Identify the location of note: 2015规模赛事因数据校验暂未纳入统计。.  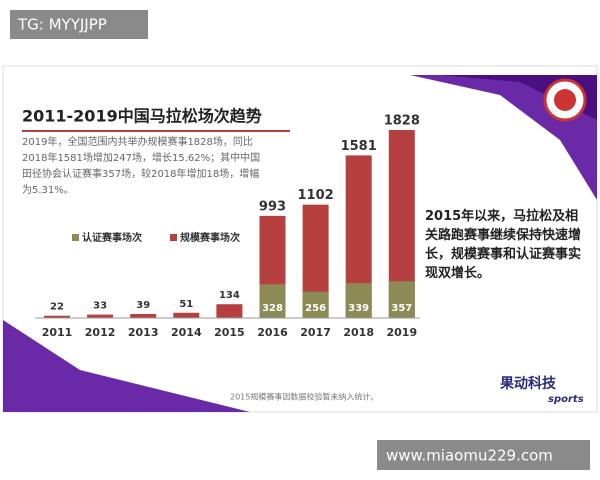
(304, 397).